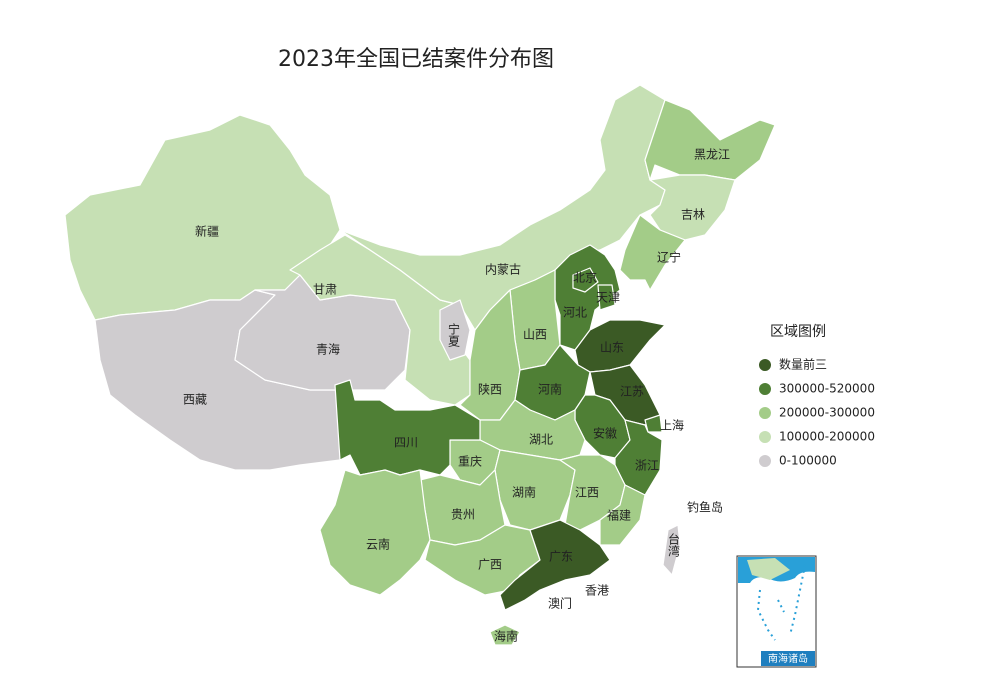 The height and width of the screenshot is (692, 1001). I want to click on region-label: 北京, so click(585, 278).